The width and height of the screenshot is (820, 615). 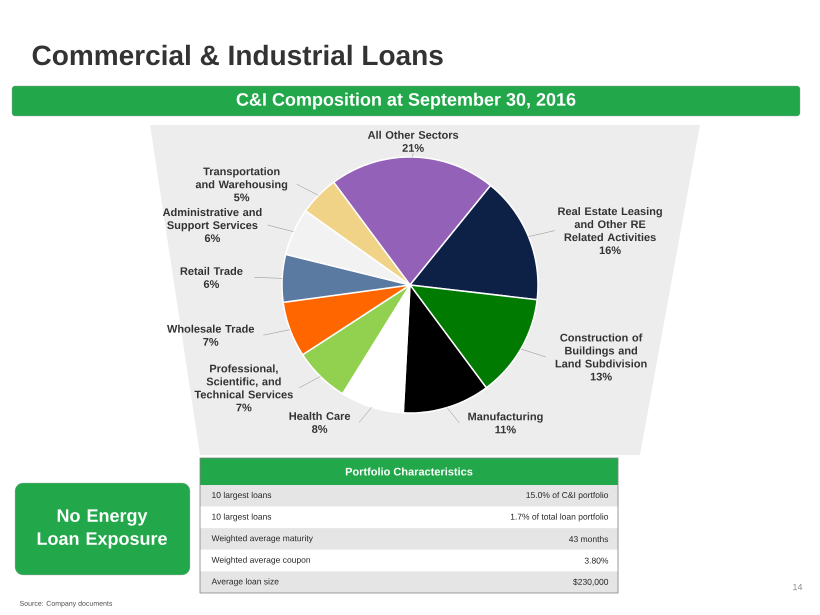 What do you see at coordinates (601, 376) in the screenshot?
I see `data-label: 13%` at bounding box center [601, 376].